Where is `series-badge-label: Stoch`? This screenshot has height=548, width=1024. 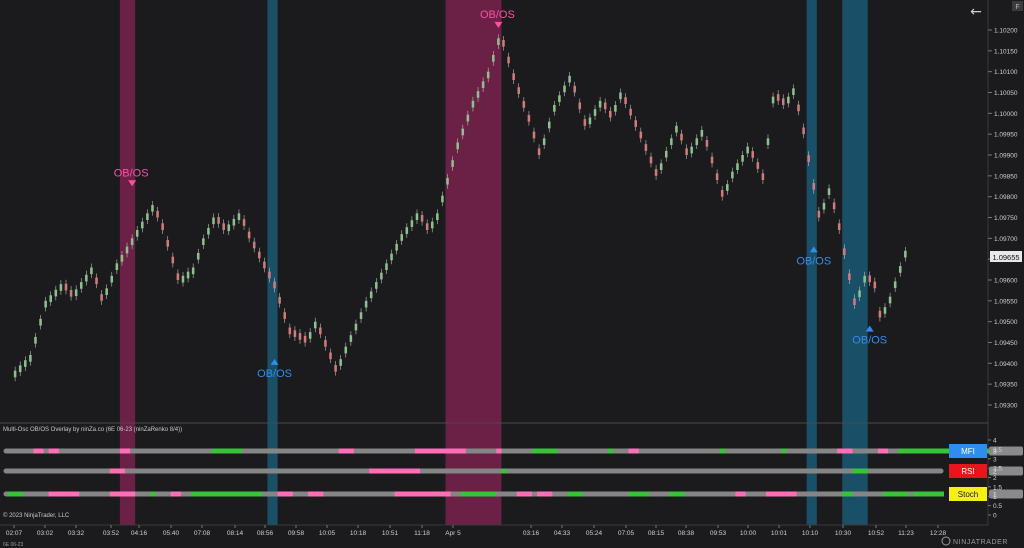
series-badge-label: Stoch is located at coordinates (968, 494).